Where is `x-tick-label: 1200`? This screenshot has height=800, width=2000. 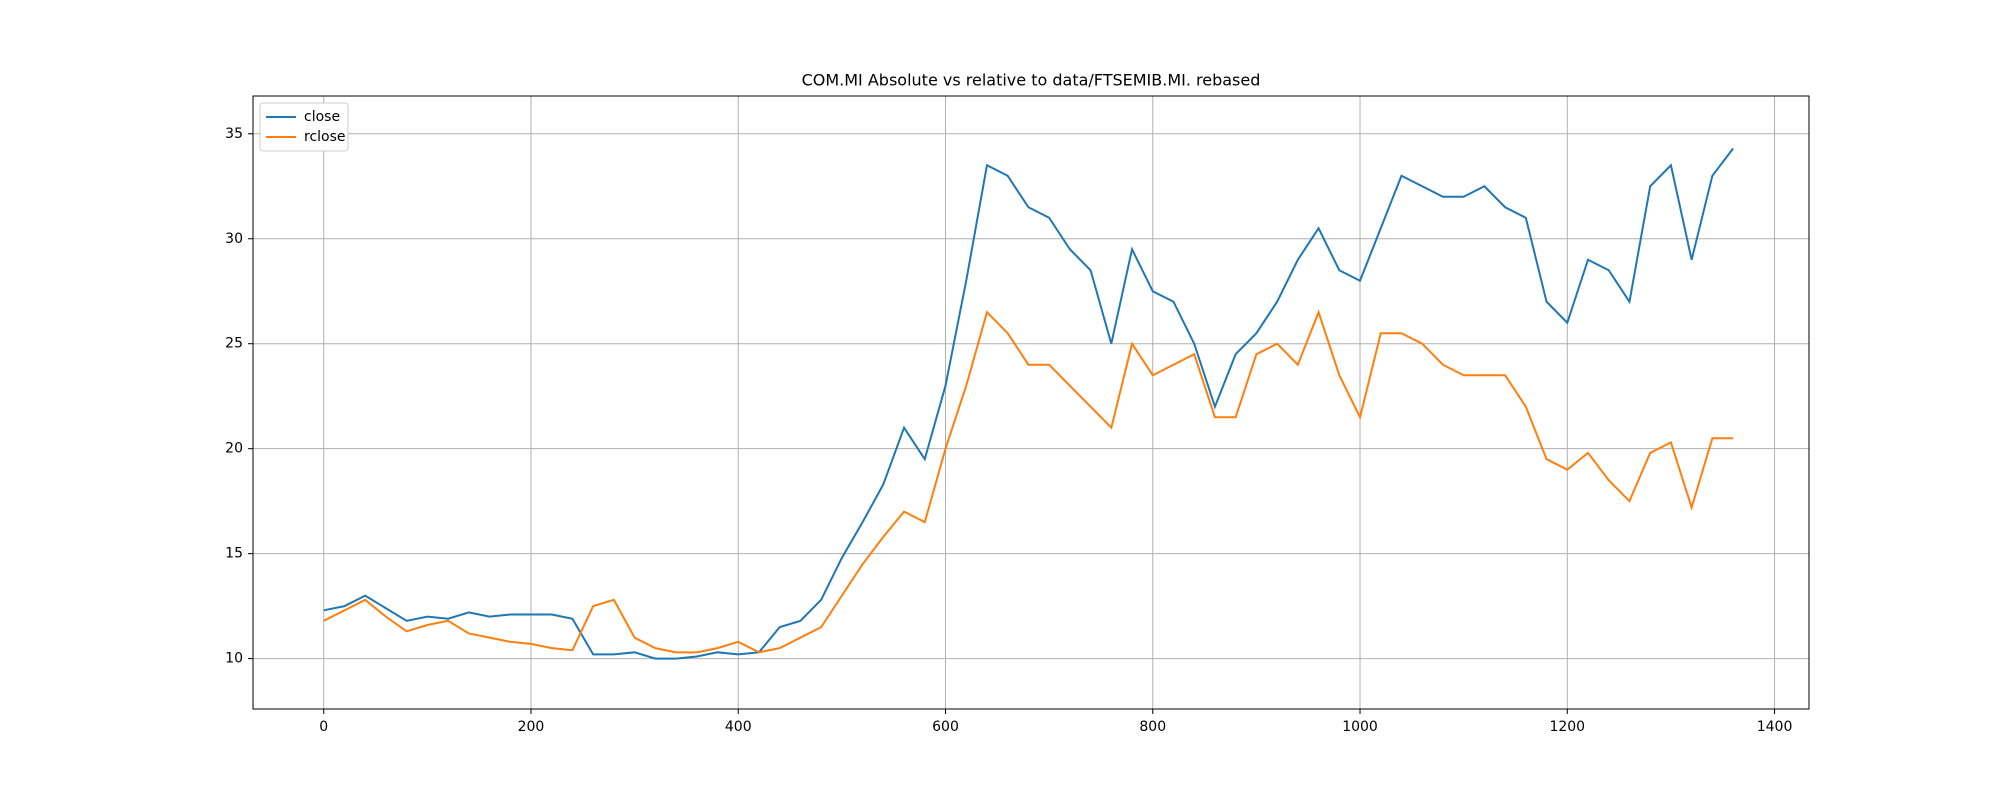 x-tick-label: 1200 is located at coordinates (1567, 727).